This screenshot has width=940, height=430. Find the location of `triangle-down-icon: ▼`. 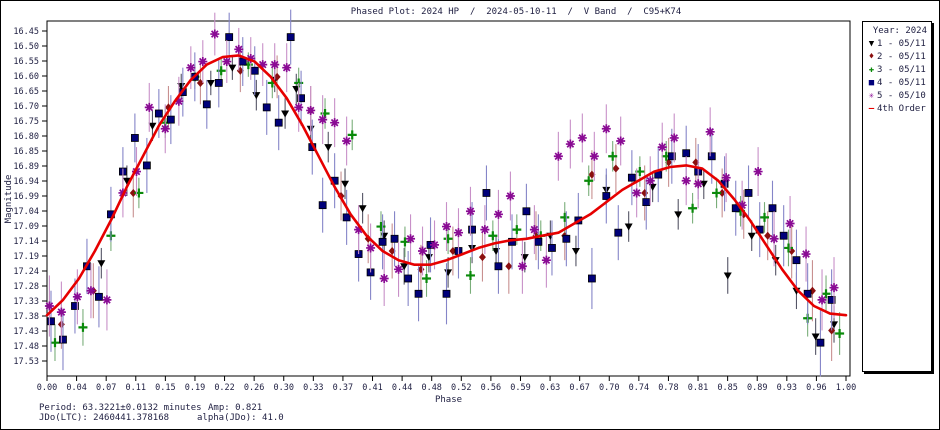

triangle-down-icon: ▼ is located at coordinates (871, 44).